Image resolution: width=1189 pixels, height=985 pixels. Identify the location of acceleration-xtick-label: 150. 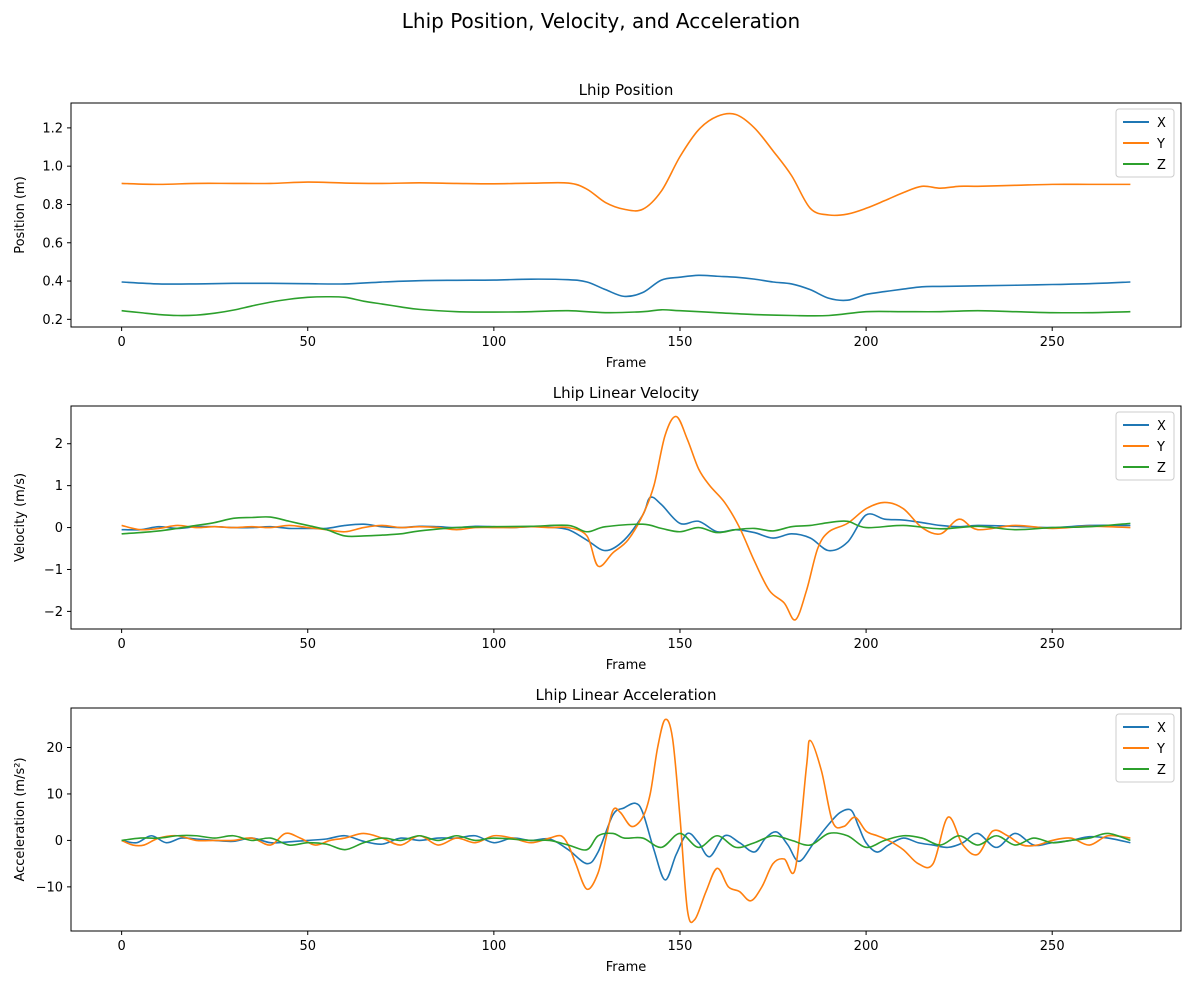
(680, 946).